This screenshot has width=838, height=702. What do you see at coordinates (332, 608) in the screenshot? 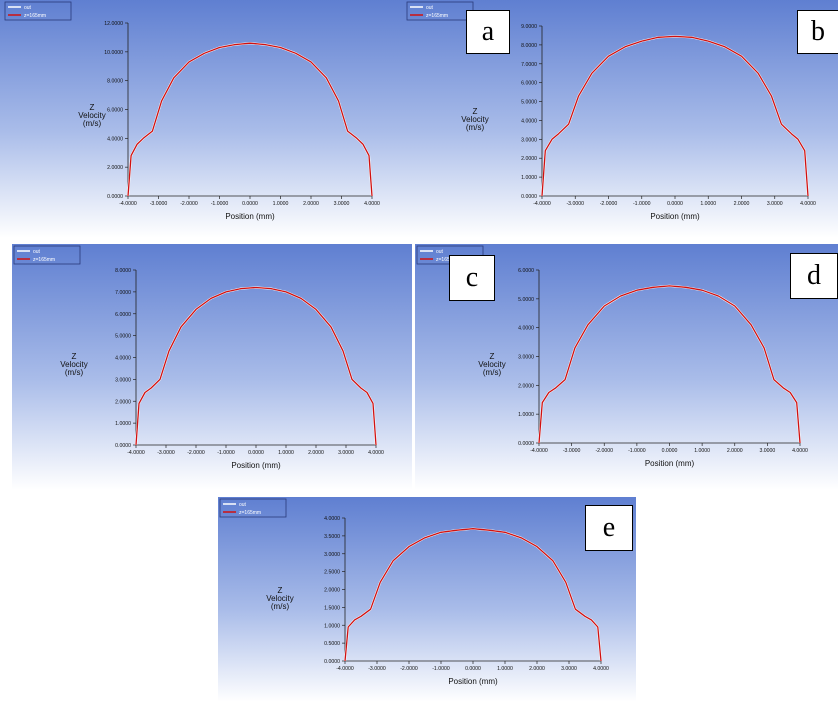
I see `y-tick-label: 1.5000` at bounding box center [332, 608].